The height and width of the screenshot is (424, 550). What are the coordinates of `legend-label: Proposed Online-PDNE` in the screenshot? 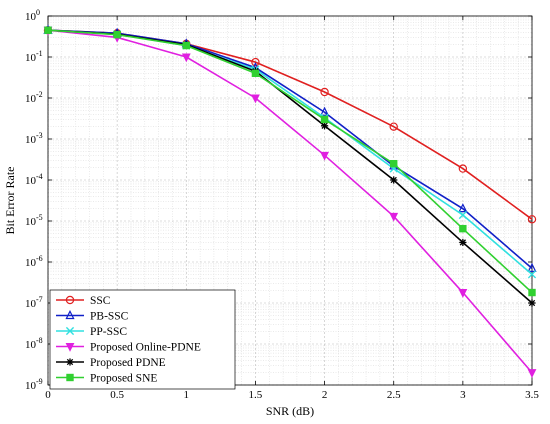 It's located at (145, 348).